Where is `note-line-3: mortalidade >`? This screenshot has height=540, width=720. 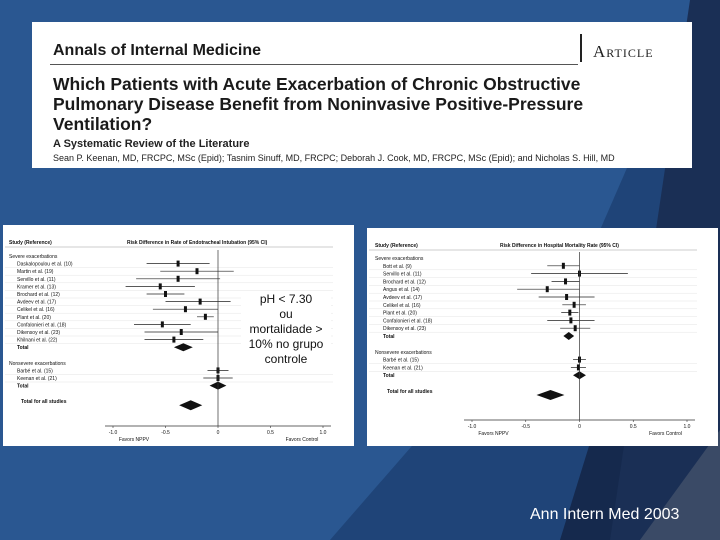
note-line-3: mortalidade > is located at coordinates (286, 329).